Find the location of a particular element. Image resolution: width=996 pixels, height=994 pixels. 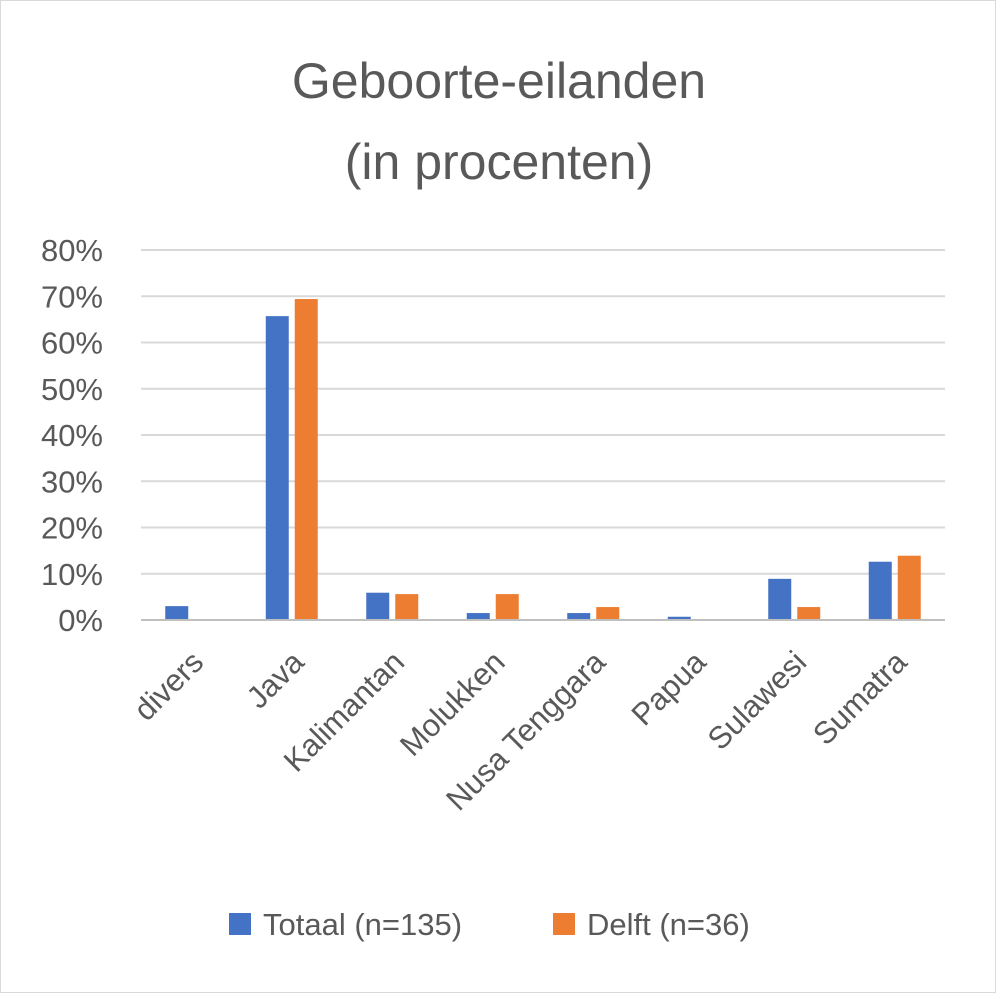

bar-delft-molukken is located at coordinates (507, 607).